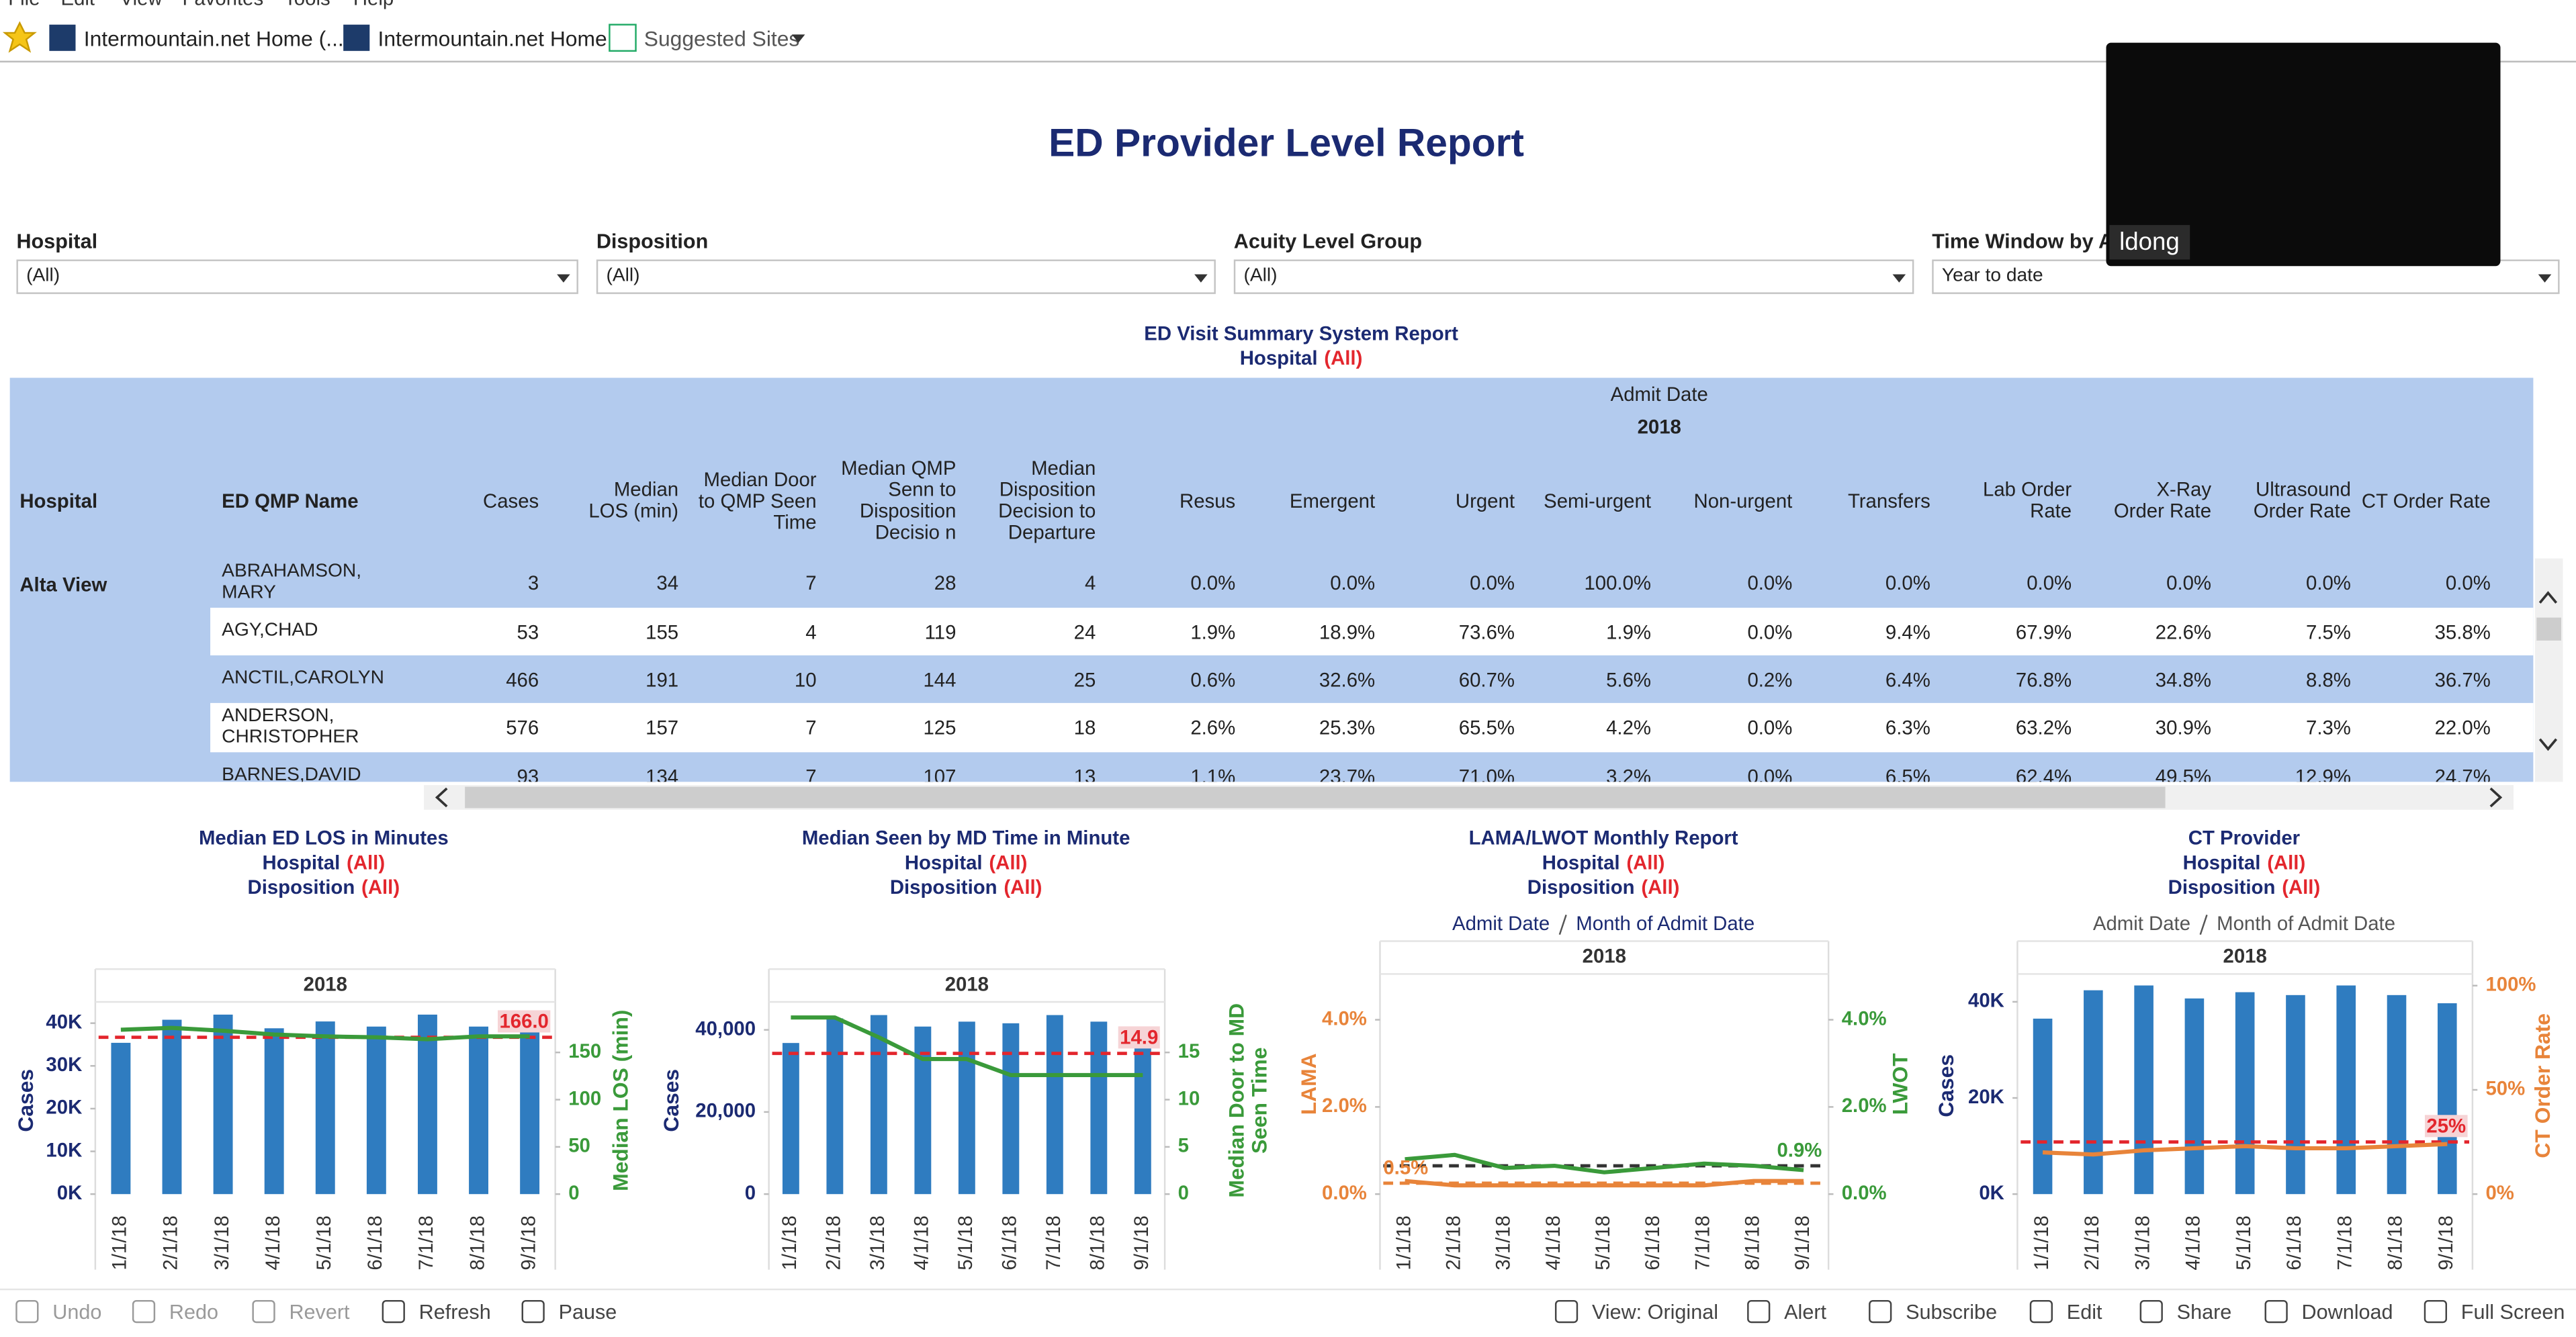 The image size is (2576, 1337). What do you see at coordinates (1485, 500) in the screenshot?
I see `column-header: Urgent` at bounding box center [1485, 500].